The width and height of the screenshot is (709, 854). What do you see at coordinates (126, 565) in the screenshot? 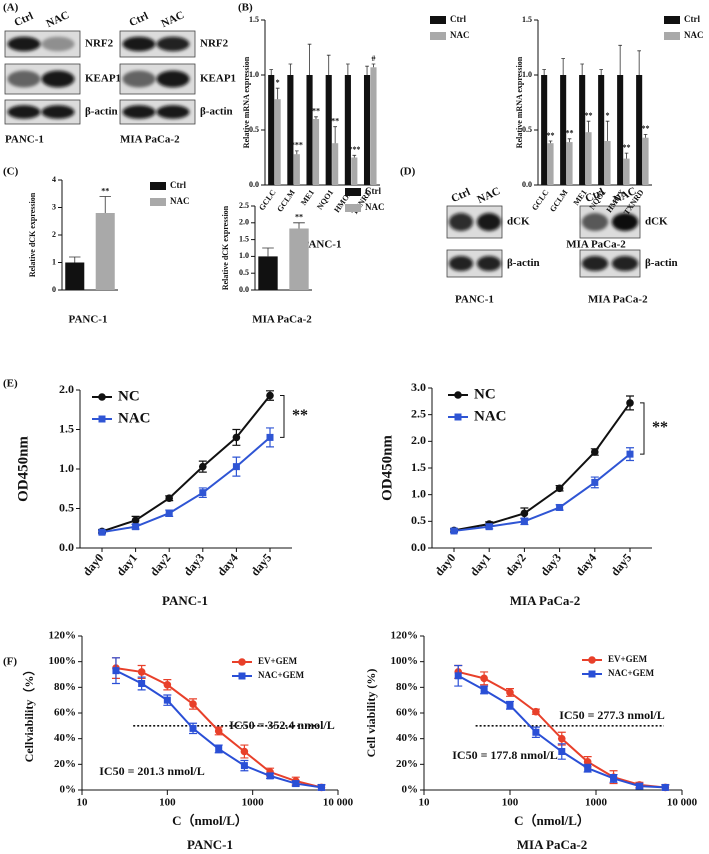
I see `x-tick-label: day1` at bounding box center [126, 565].